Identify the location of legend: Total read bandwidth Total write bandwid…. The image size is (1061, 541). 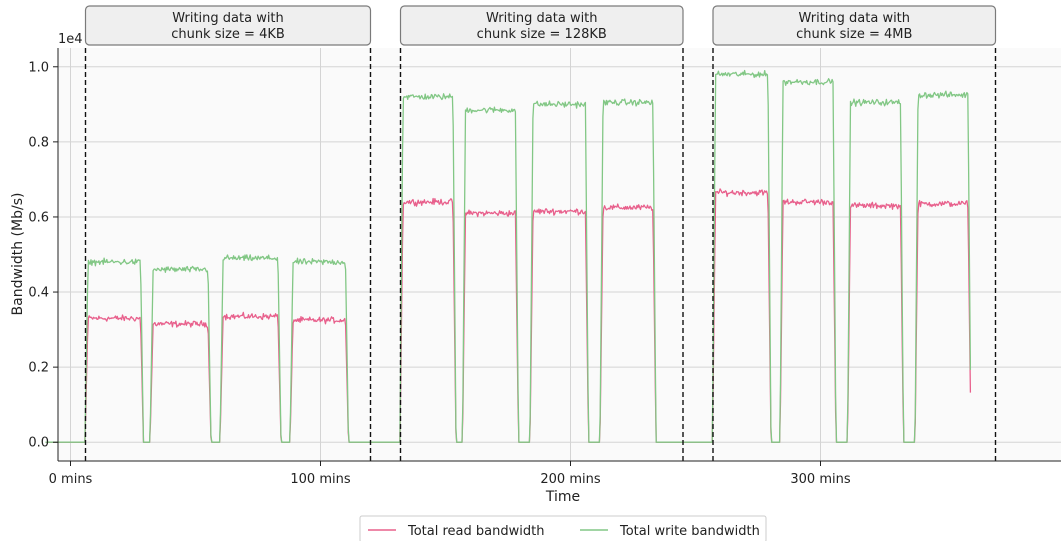
(563, 528).